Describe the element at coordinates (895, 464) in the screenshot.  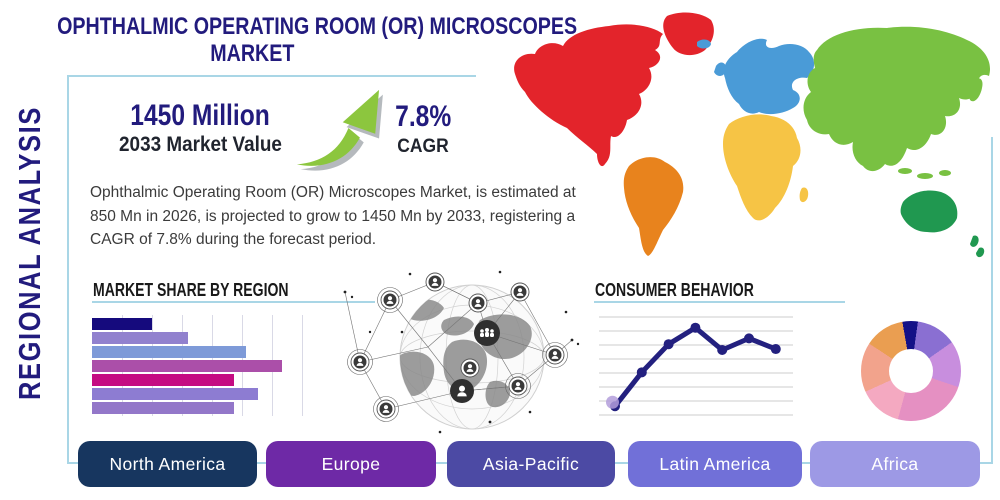
I see `region-button-africa: Africa` at that location.